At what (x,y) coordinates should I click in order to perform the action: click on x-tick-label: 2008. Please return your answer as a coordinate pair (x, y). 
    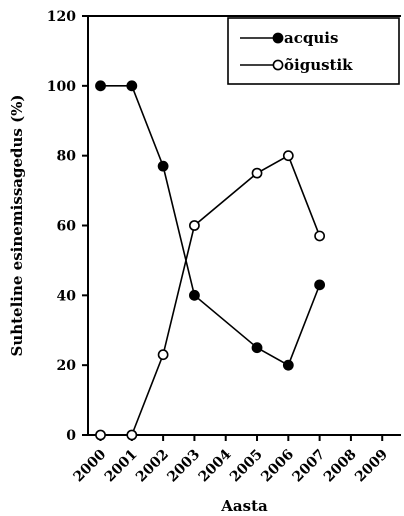
    Looking at the image, I should click on (340, 466).